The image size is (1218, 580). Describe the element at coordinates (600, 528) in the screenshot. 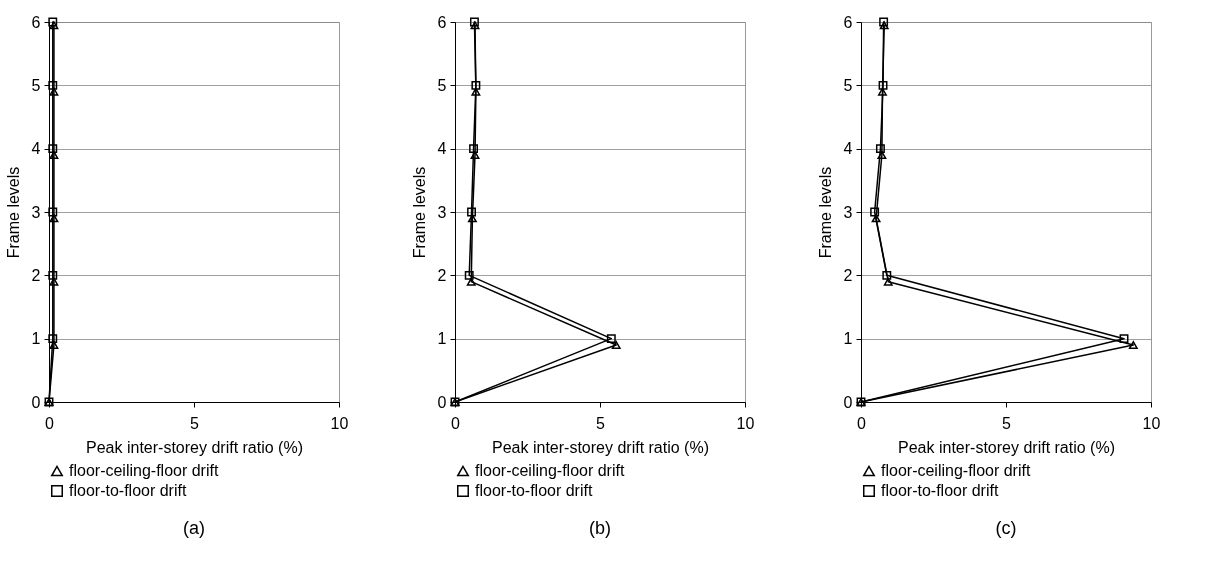

I see `text: (b)` at that location.